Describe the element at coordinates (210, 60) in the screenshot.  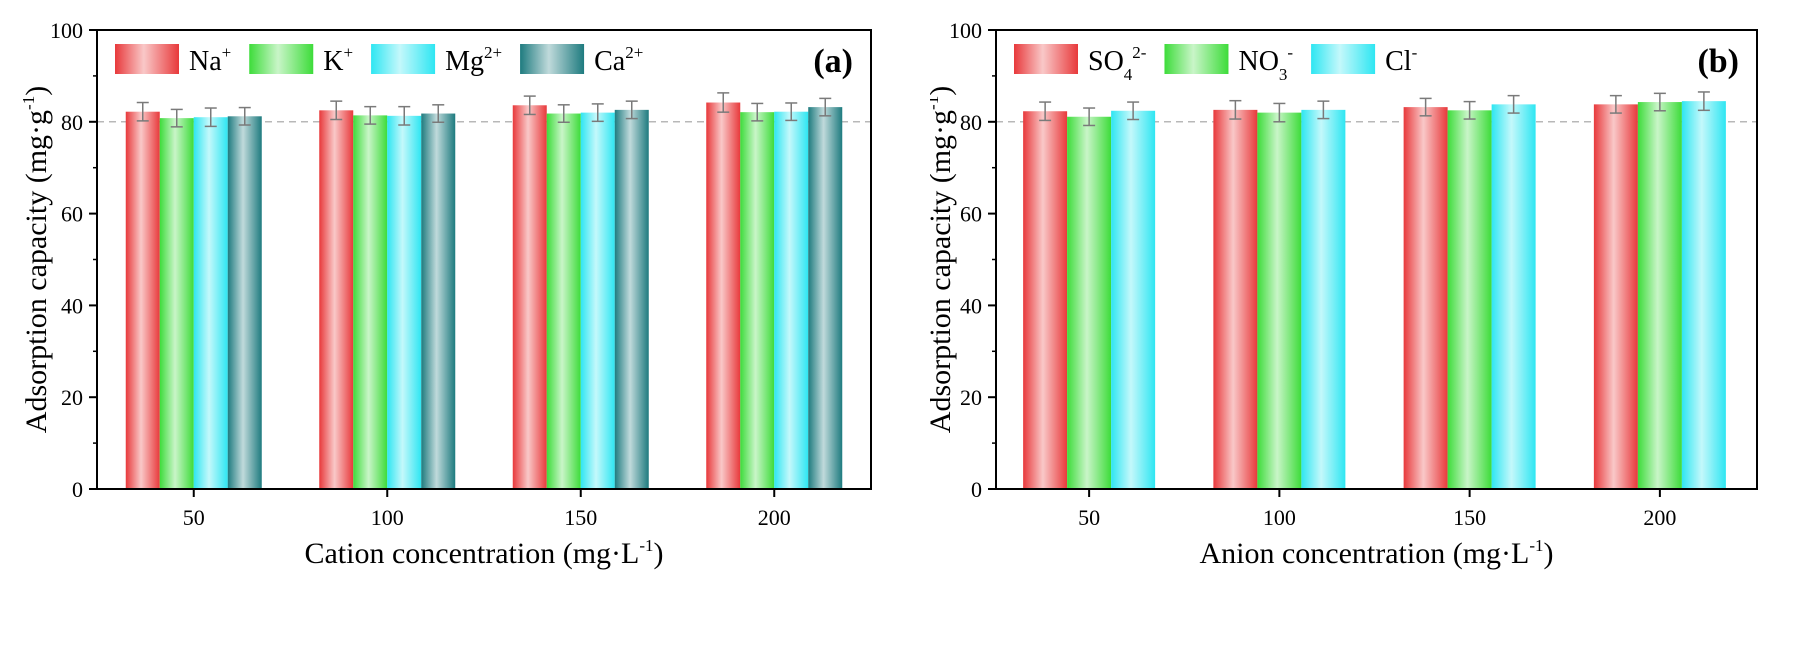
I see `legend-label: Na+` at that location.